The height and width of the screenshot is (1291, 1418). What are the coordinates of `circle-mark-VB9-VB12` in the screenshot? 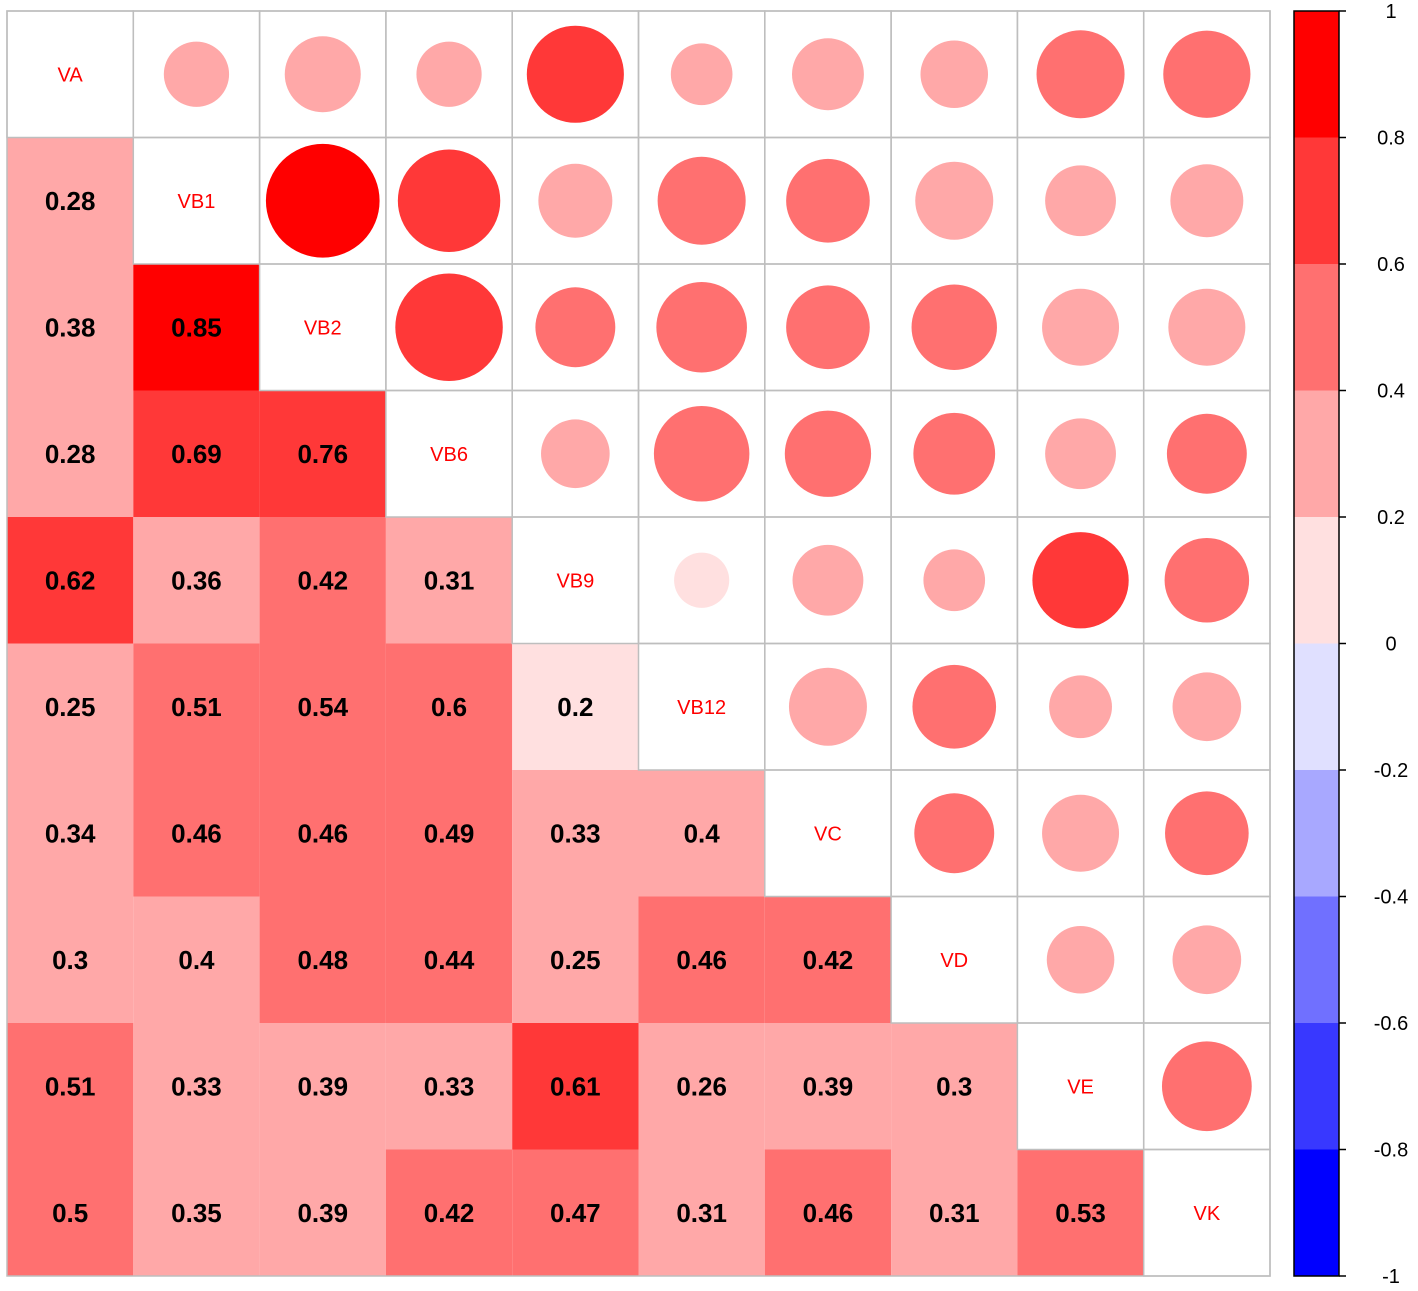 It's located at (702, 580).